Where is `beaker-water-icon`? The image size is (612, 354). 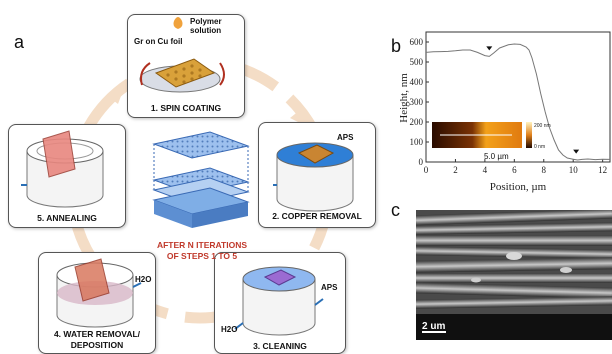
beaker-water-icon is located at coordinates (99, 293).